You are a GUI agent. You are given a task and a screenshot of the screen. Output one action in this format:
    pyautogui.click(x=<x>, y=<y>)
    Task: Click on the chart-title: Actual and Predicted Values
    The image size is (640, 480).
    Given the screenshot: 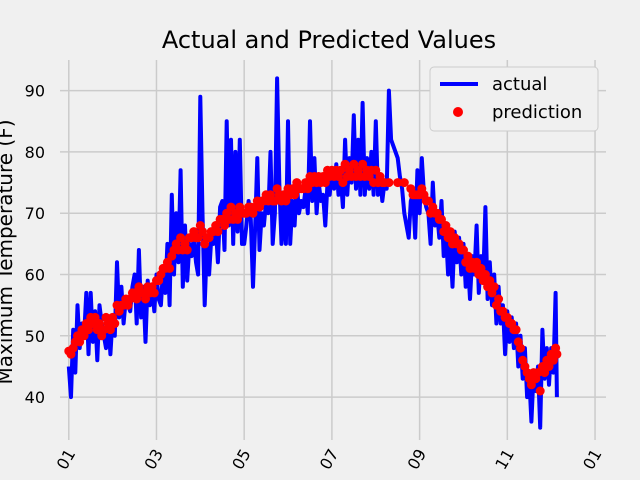 What is the action you would take?
    pyautogui.click(x=329, y=40)
    